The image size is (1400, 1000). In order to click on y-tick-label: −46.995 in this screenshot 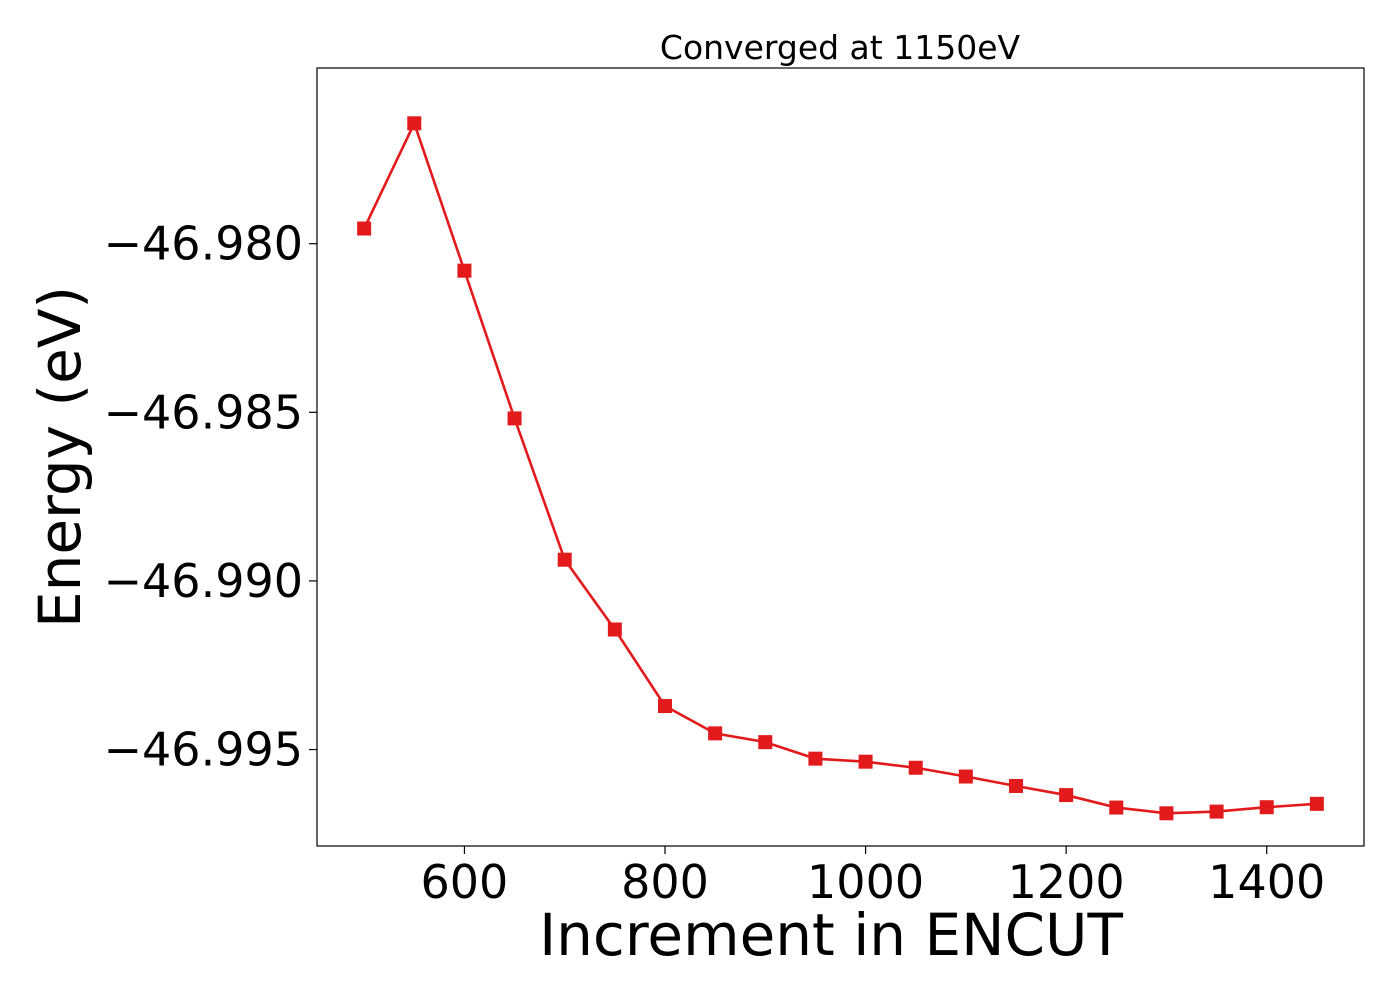, I will do `click(204, 750)`.